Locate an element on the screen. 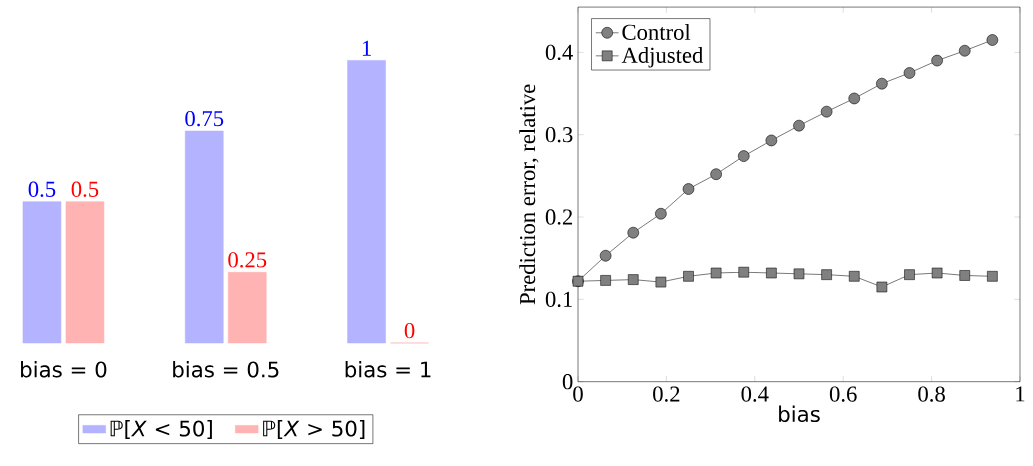 Image resolution: width=1033 pixels, height=466 pixels. y-tick-label: 0.2 is located at coordinates (559, 217).